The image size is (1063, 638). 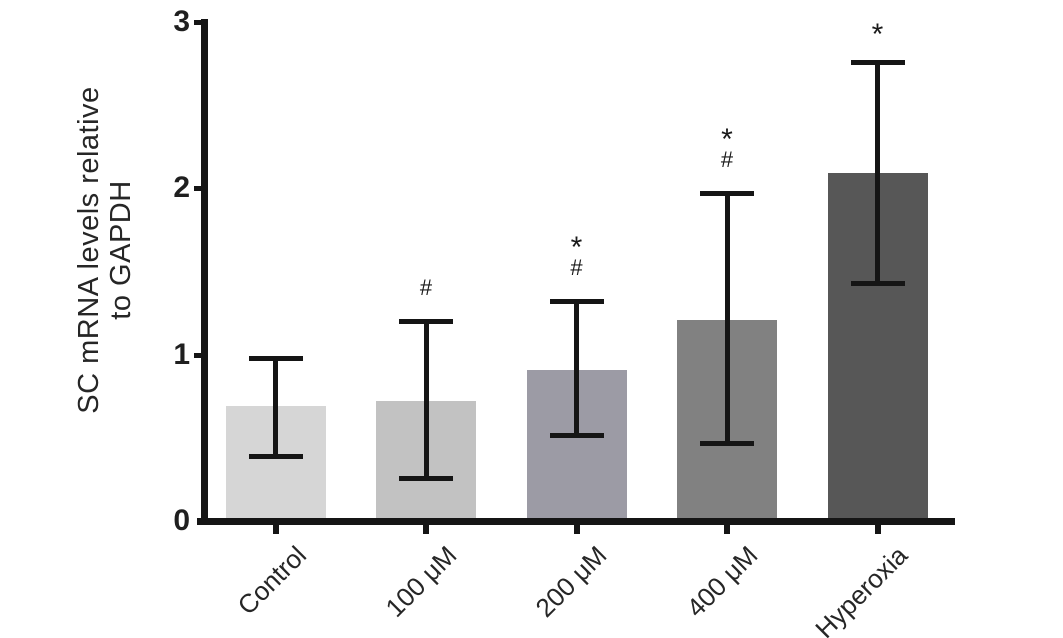 I want to click on y-axis-title-line2: to GAPDH, so click(x=121, y=250).